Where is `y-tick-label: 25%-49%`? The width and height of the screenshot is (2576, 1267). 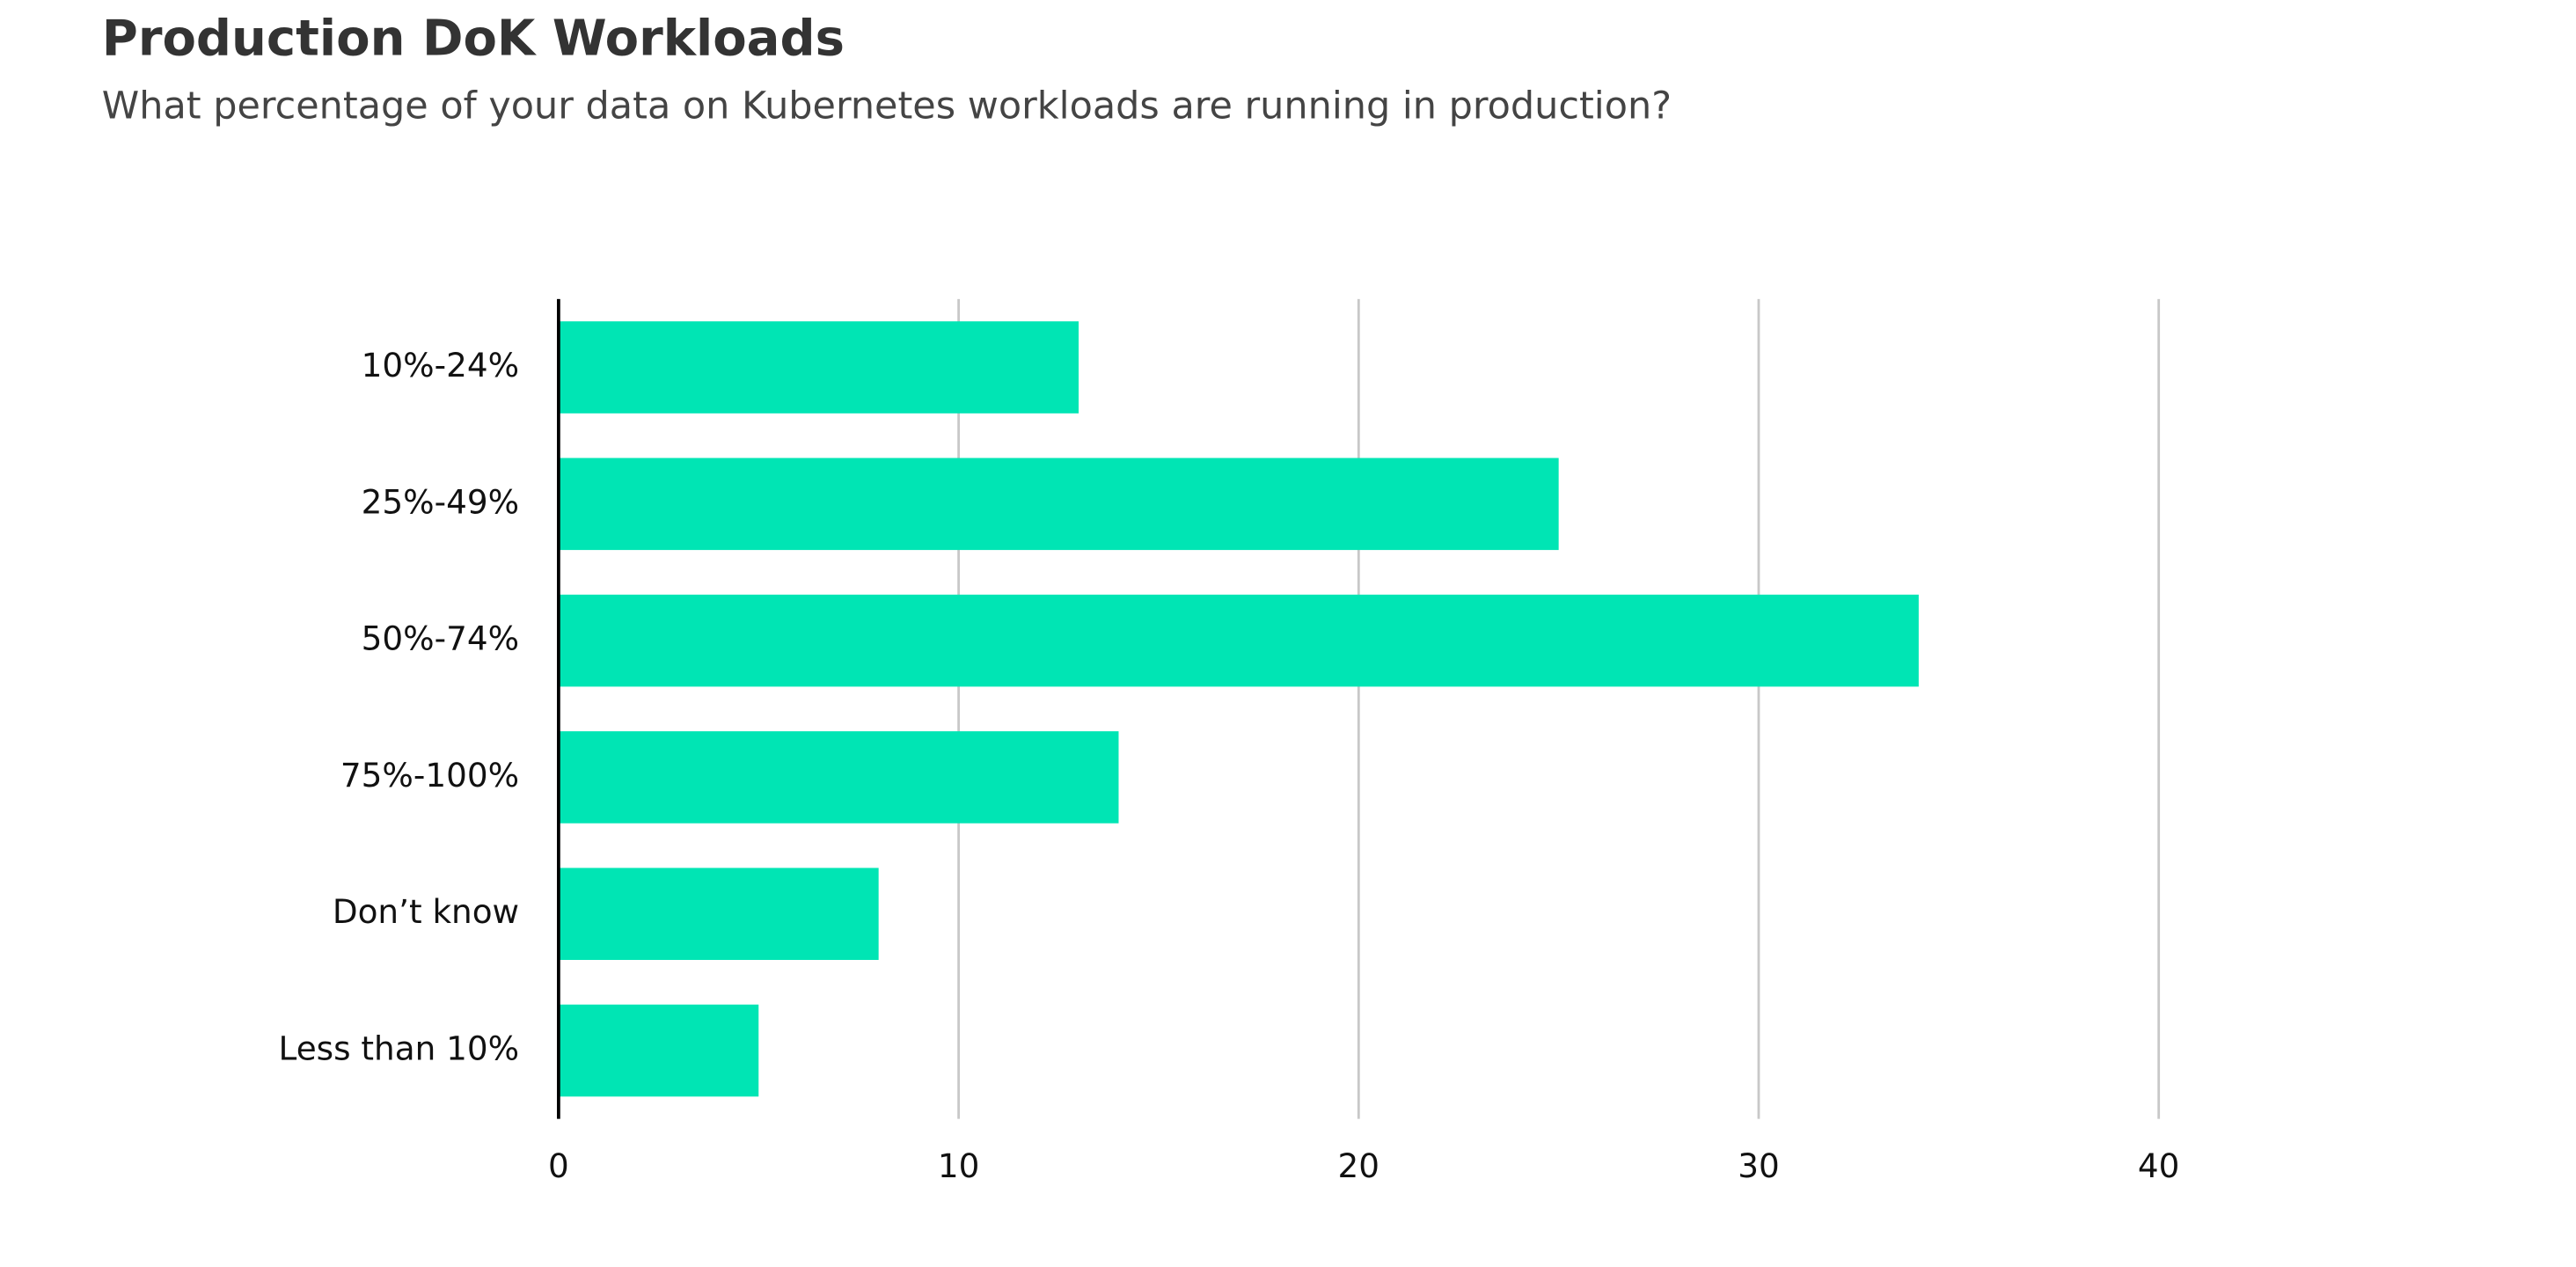
y-tick-label: 25%-49% is located at coordinates (440, 501).